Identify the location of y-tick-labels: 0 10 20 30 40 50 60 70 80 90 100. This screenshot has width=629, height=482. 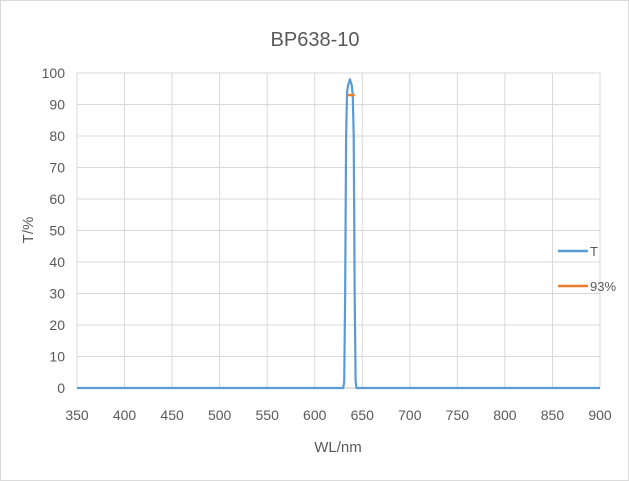
(54, 230).